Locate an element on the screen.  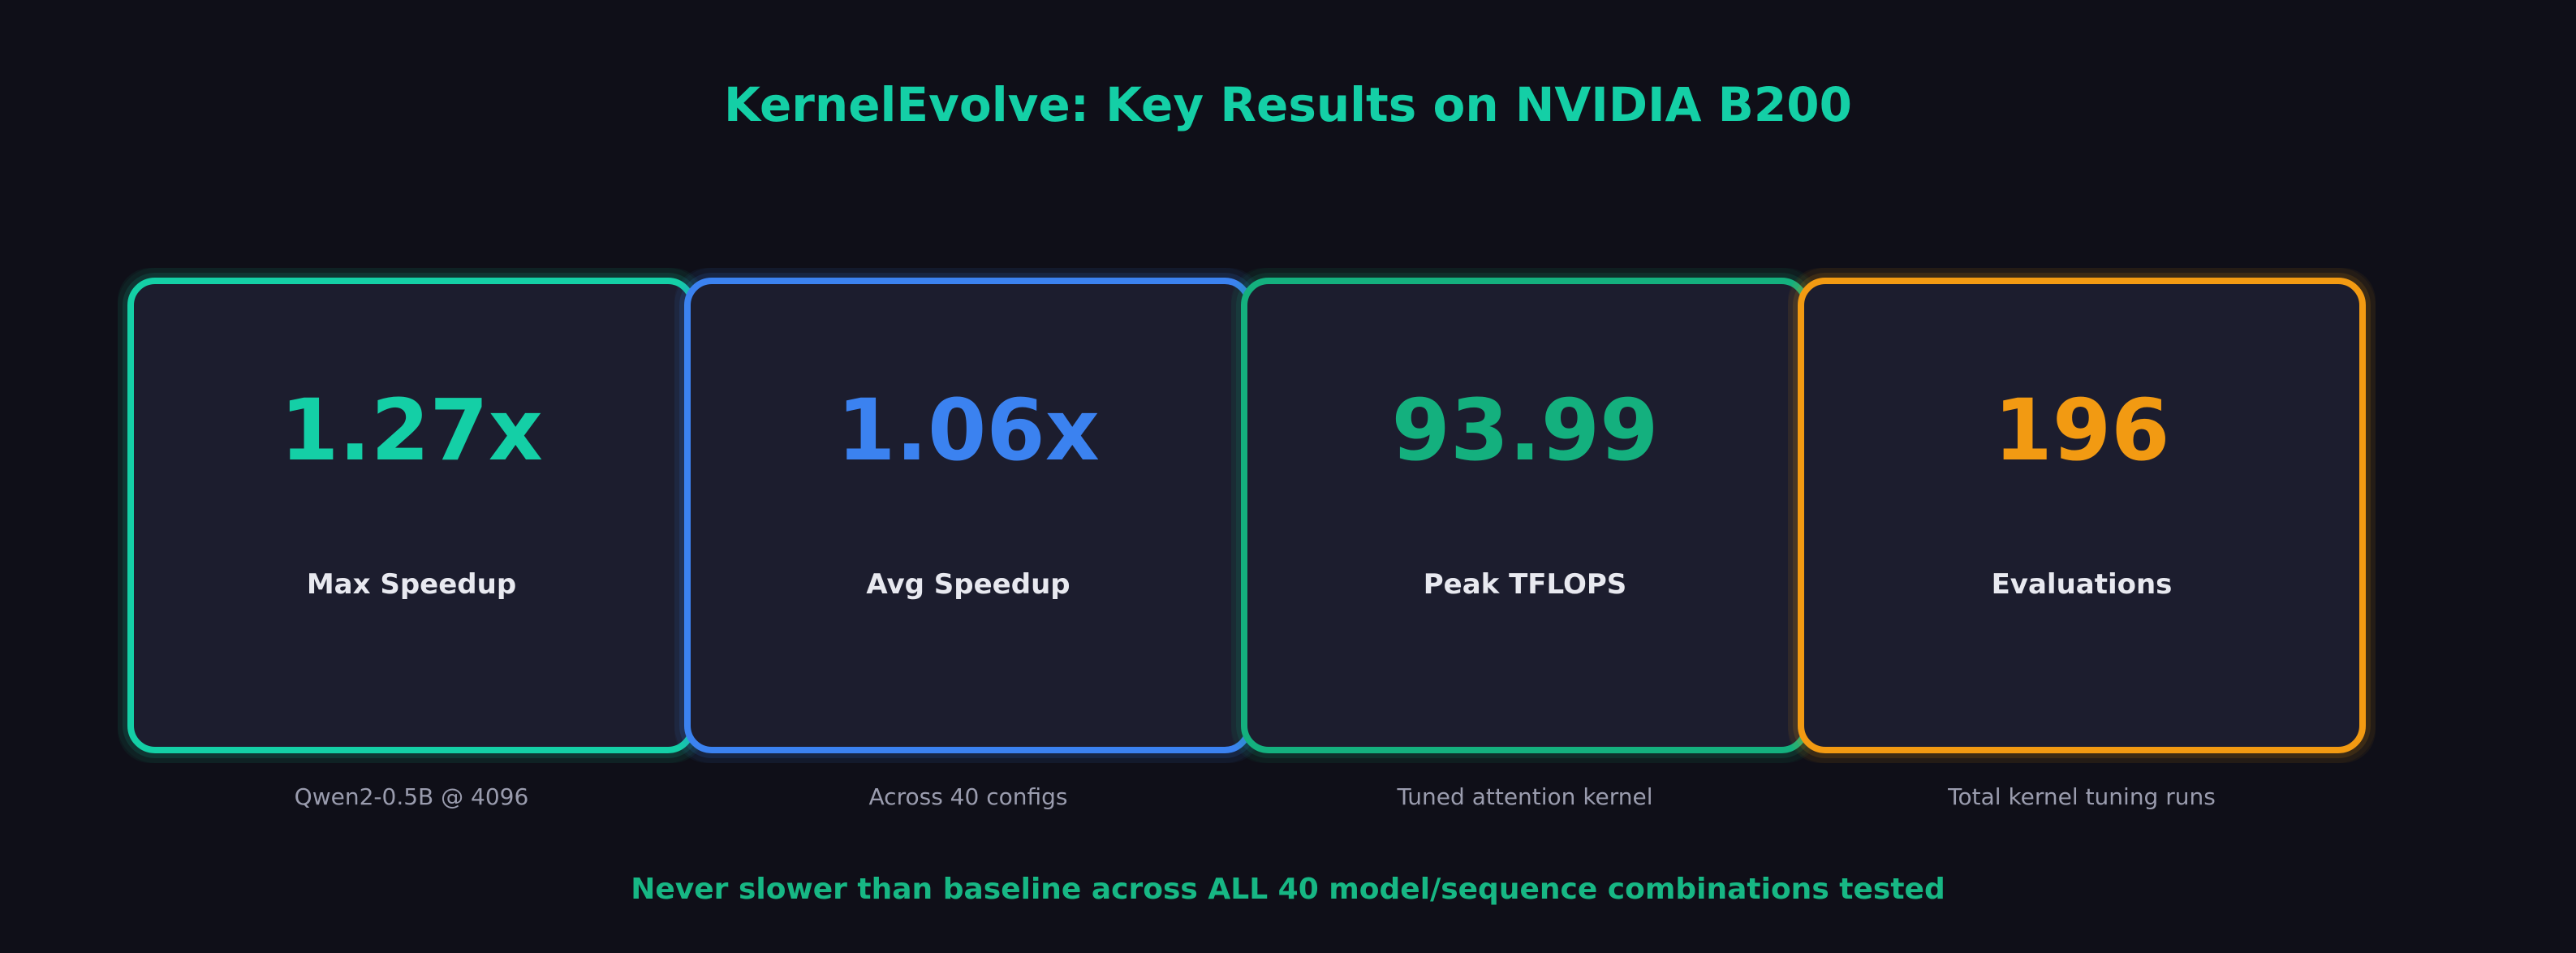
stat-card-peak-tflops: 93.99 Peak TFLOPS is located at coordinates (1525, 515).